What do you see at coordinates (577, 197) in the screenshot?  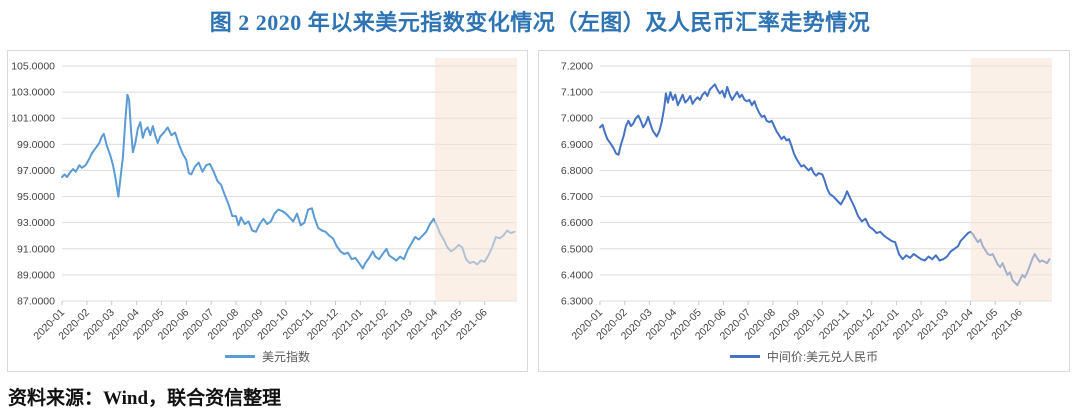 I see `svg-text: 6.7000` at bounding box center [577, 197].